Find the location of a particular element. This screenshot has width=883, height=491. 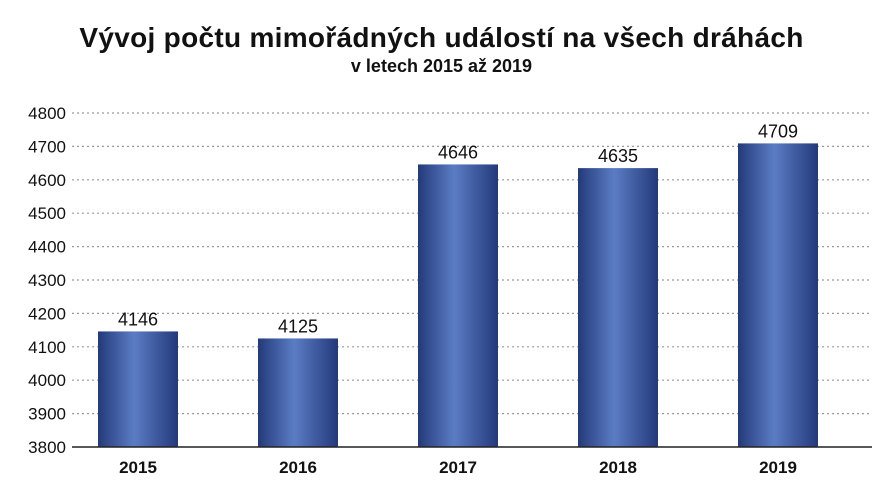

y-tick-label: 4400 is located at coordinates (47, 247).